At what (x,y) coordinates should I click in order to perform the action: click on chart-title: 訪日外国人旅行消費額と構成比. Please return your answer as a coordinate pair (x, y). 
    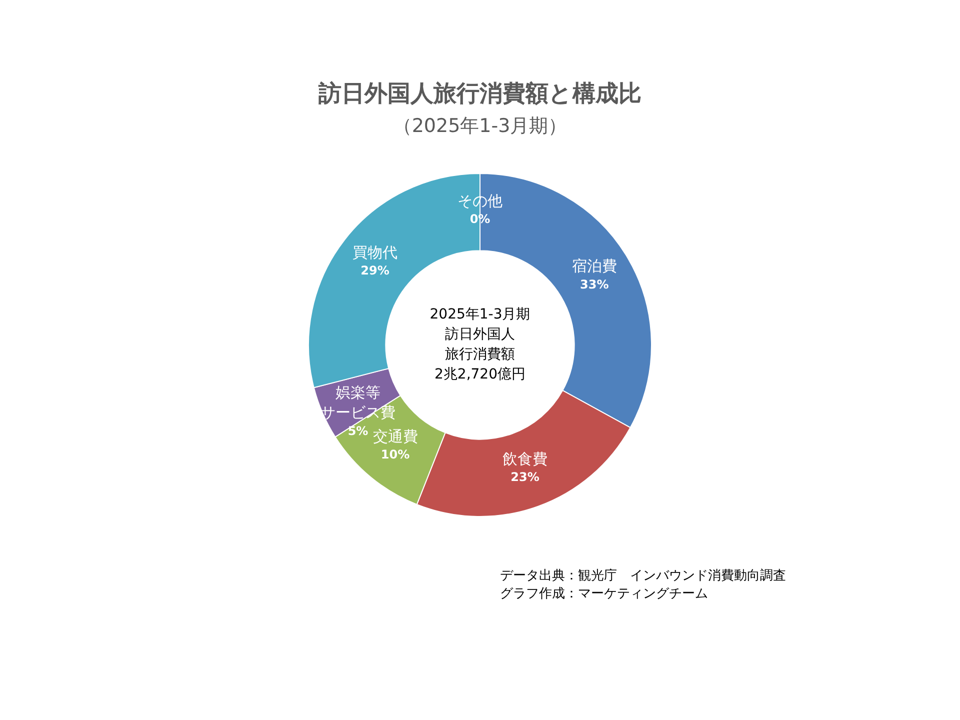
    Looking at the image, I should click on (480, 93).